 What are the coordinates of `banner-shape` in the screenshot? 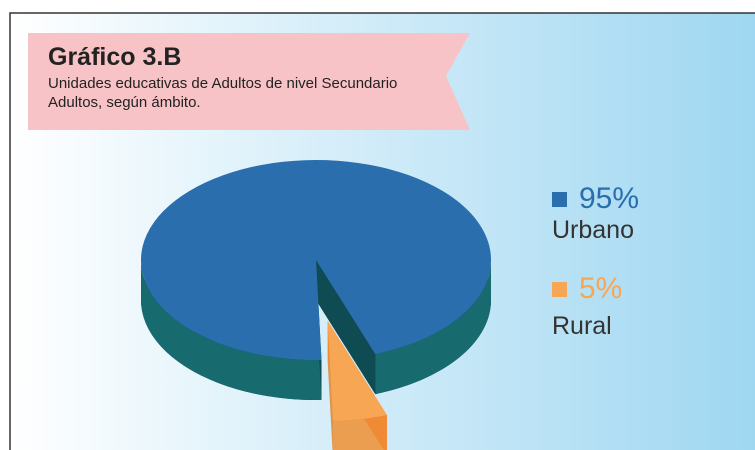 It's located at (249, 81).